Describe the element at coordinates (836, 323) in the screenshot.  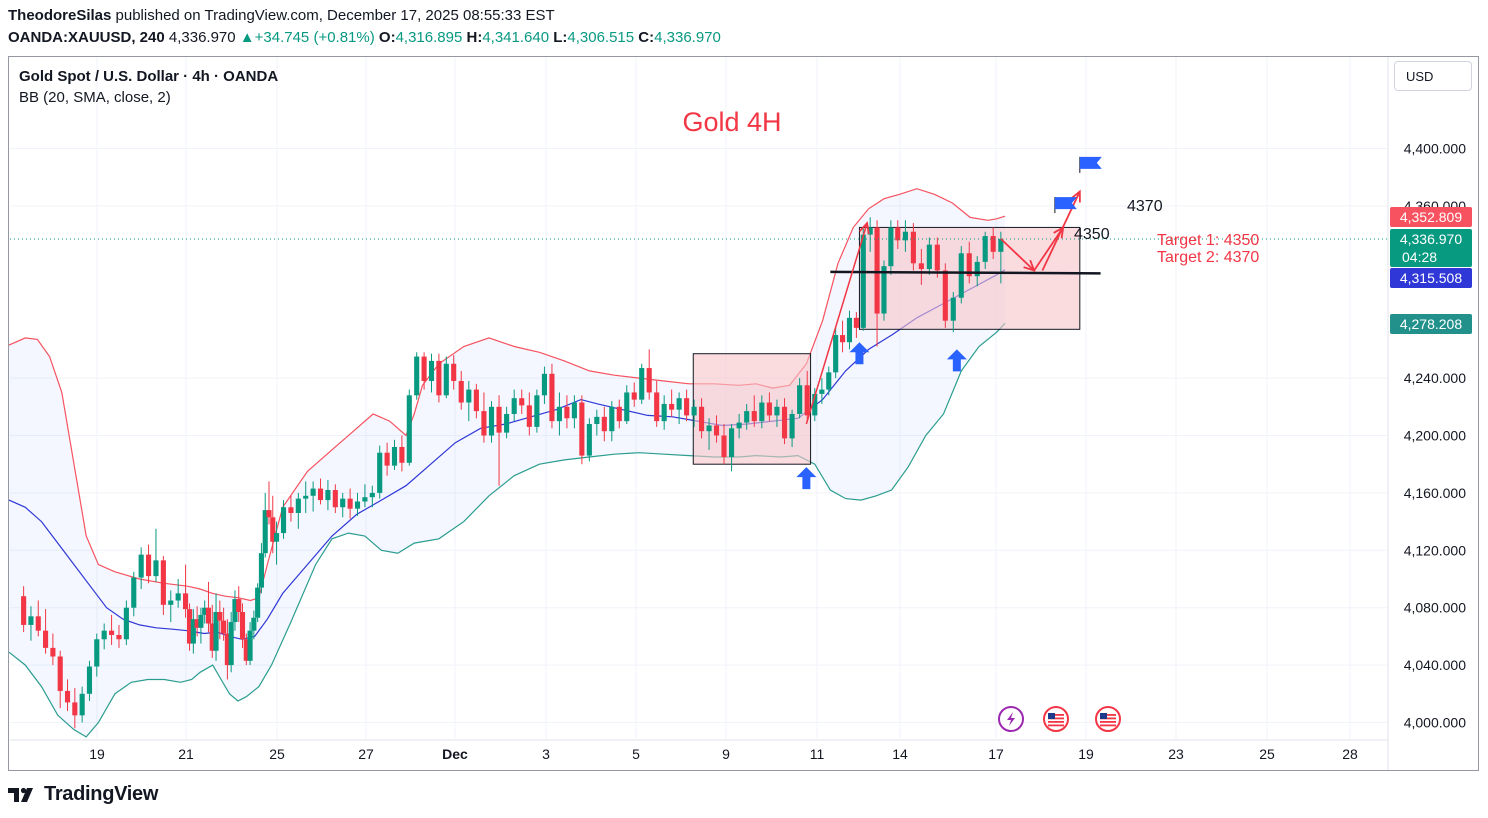
I see `rally-trend-line` at that location.